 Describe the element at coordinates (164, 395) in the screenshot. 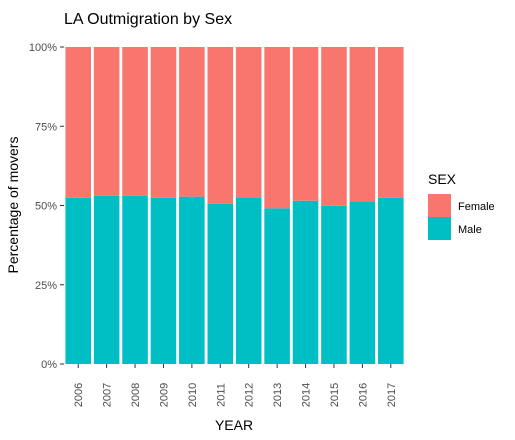

I see `x-tick-label: 2009` at that location.